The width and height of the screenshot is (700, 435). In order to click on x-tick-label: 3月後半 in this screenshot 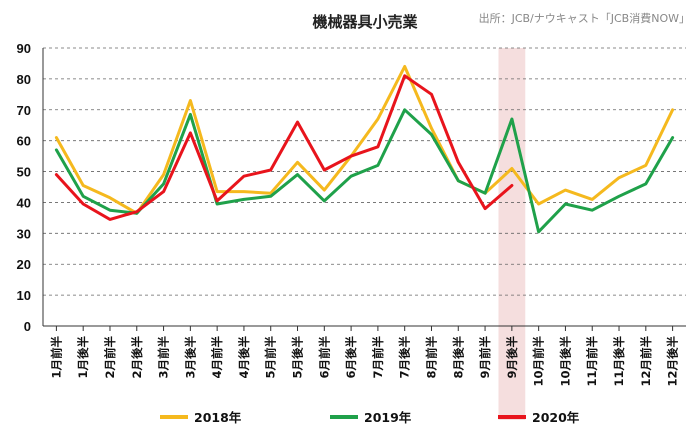, I will do `click(190, 357)`.